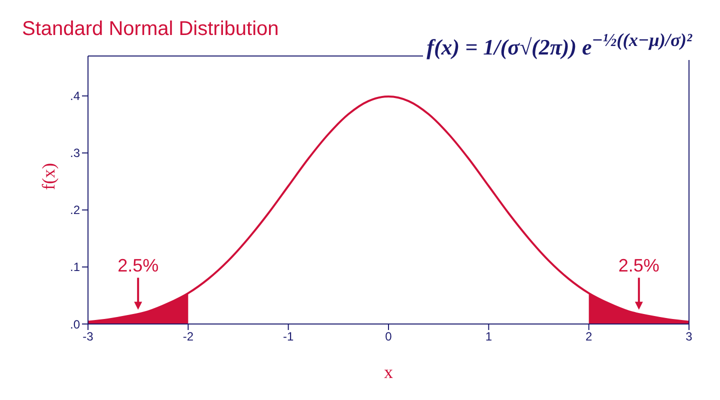 The width and height of the screenshot is (720, 400). I want to click on y-tick-label: .4, so click(75, 96).